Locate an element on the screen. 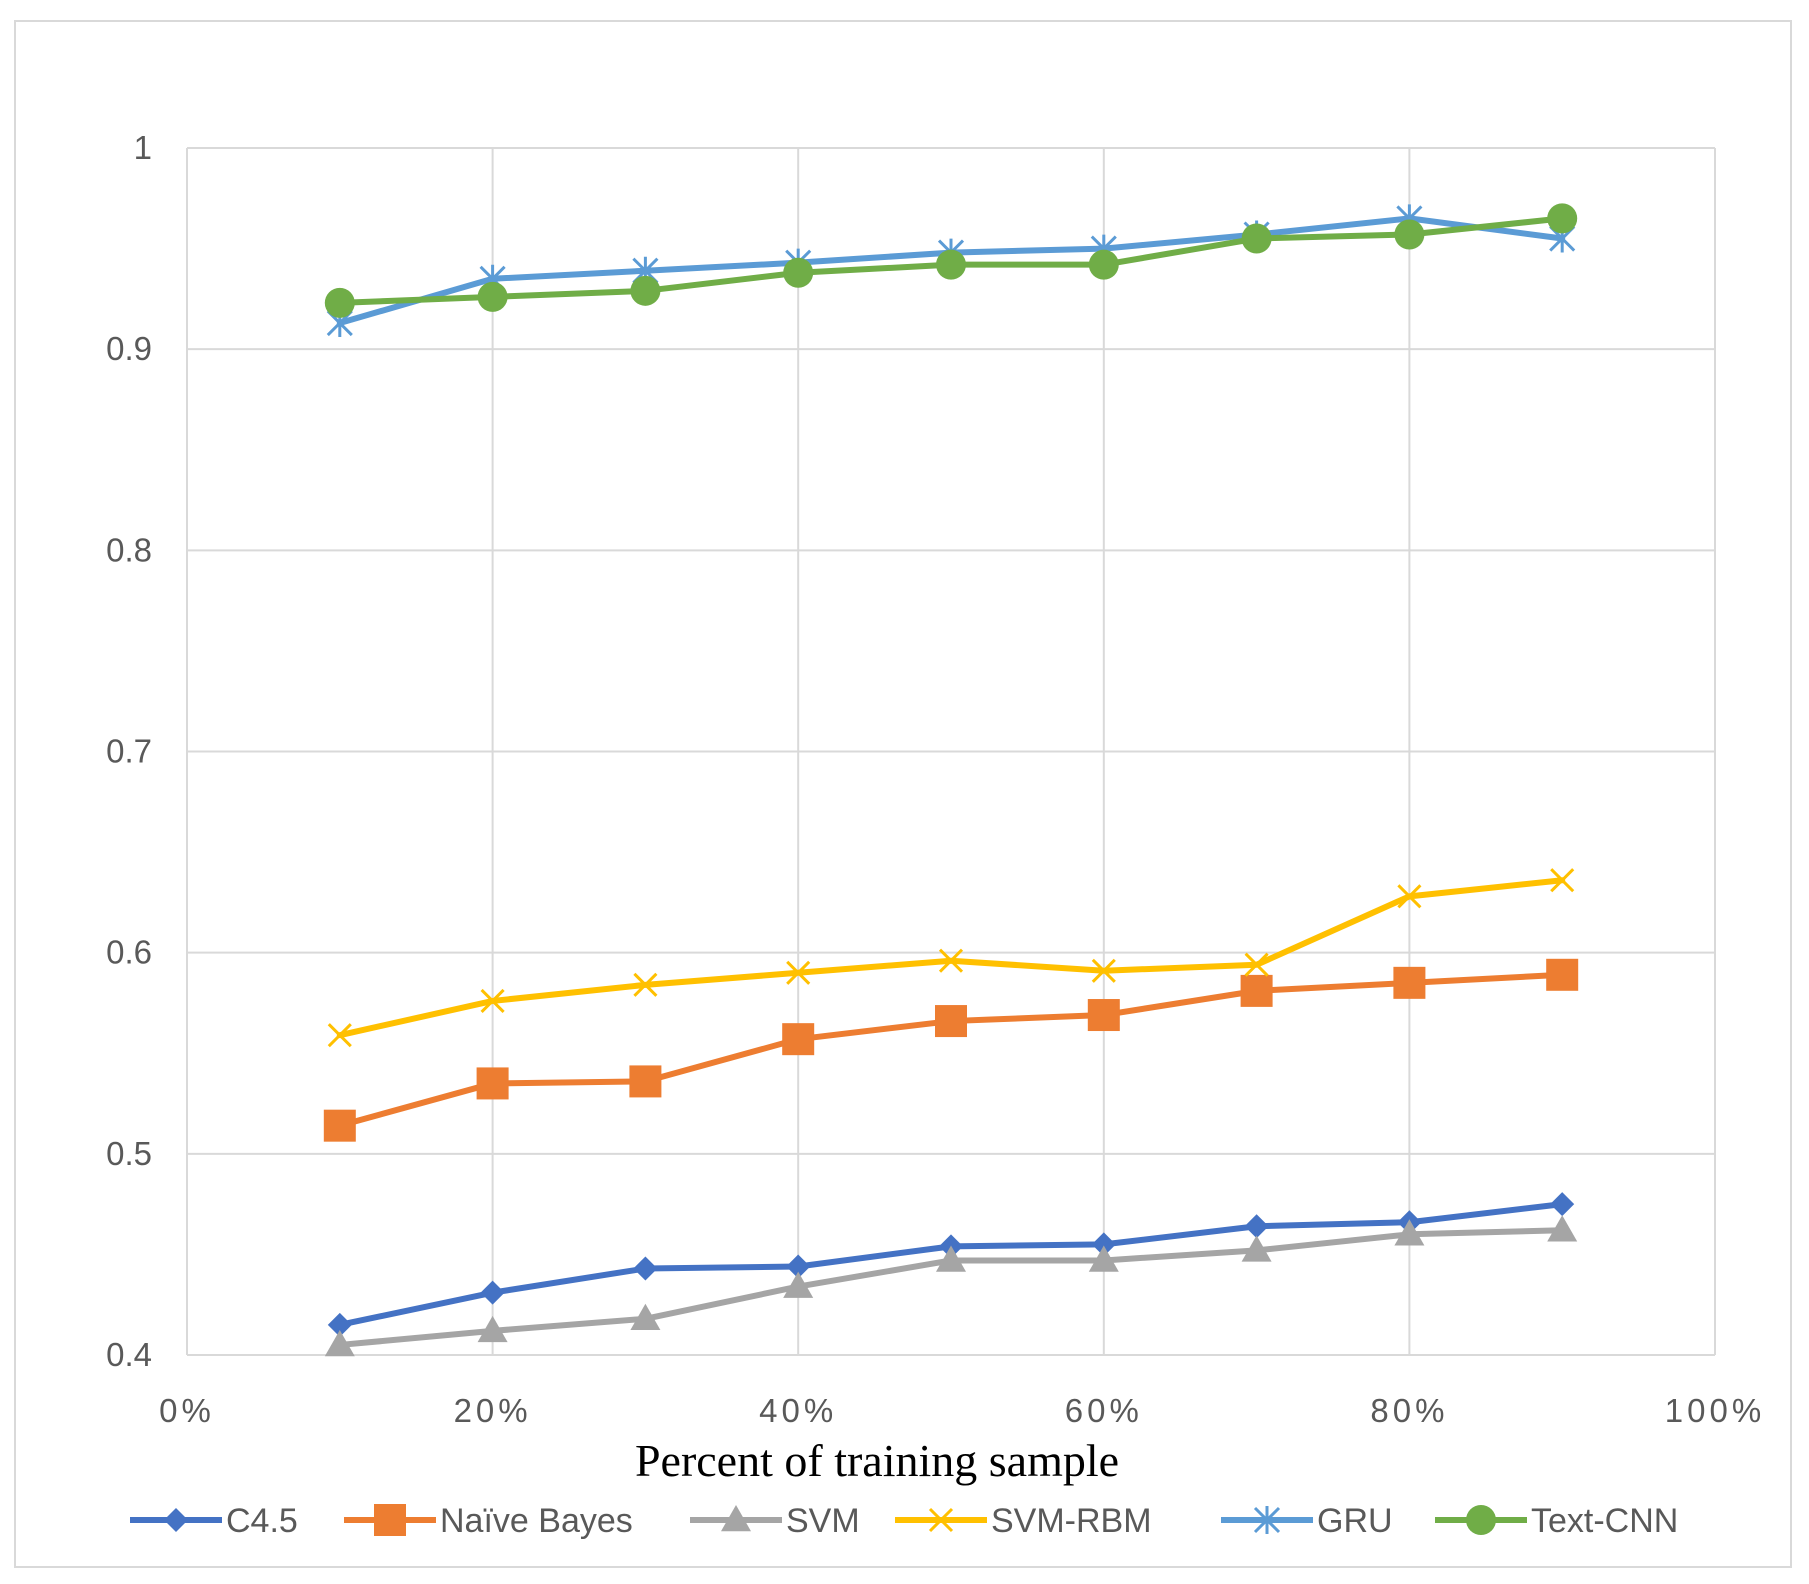 The width and height of the screenshot is (1809, 1584). legend-item-na-ve-bayes: Naïve Bayes is located at coordinates (488, 1521).